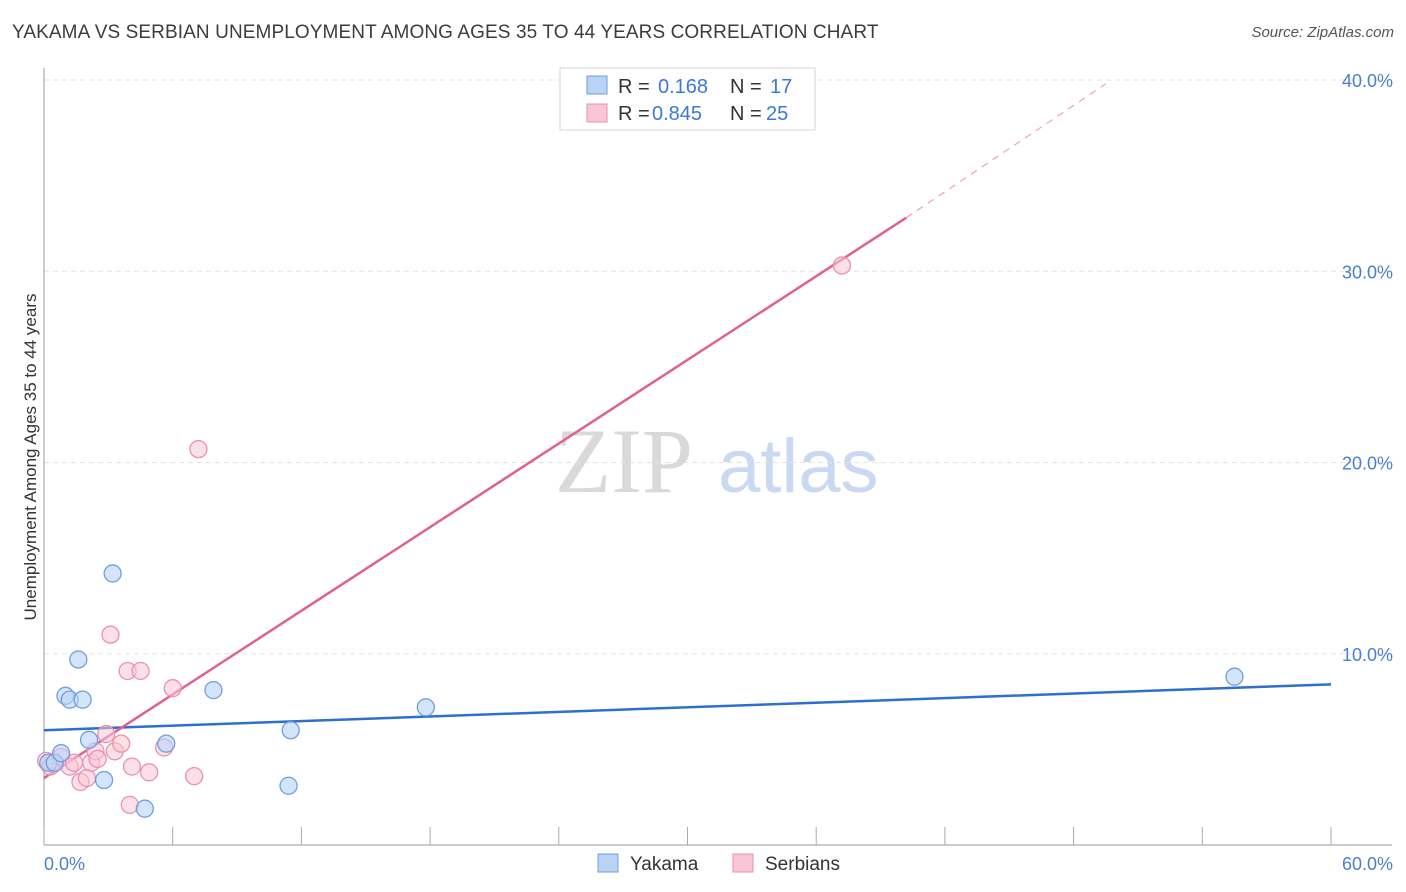 This screenshot has width=1406, height=892. What do you see at coordinates (30, 457) in the screenshot?
I see `y-axis-label: Unemployment Among Ages 35 to 44 years` at bounding box center [30, 457].